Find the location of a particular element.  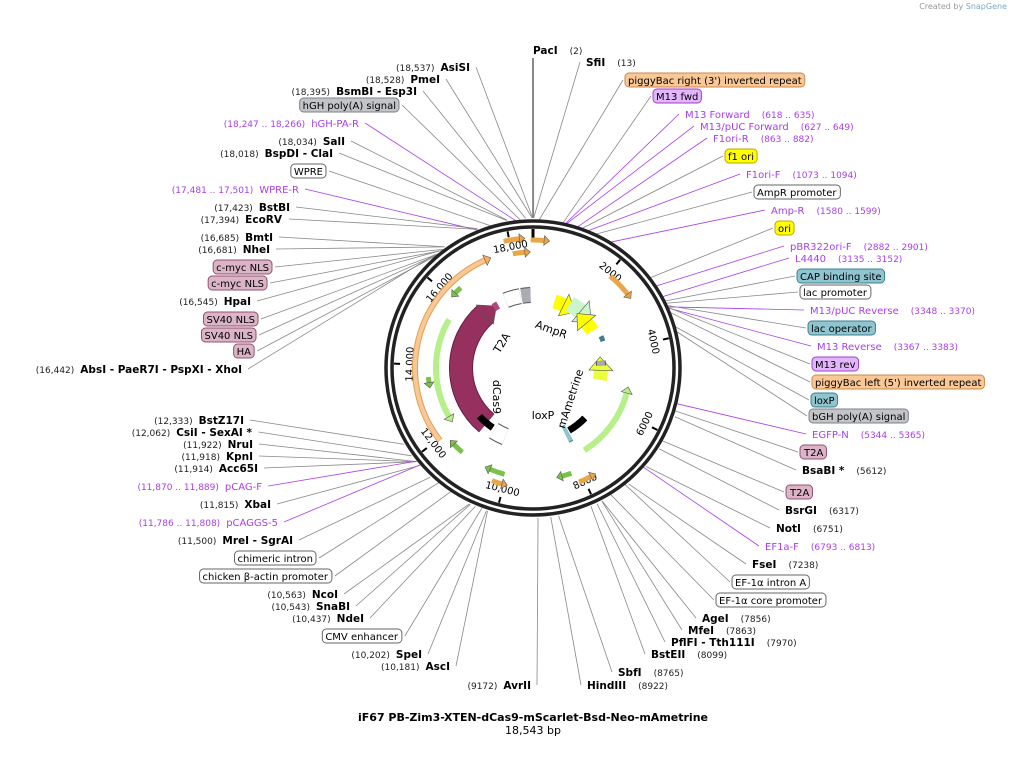

dcas9-arc is located at coordinates (472, 369).